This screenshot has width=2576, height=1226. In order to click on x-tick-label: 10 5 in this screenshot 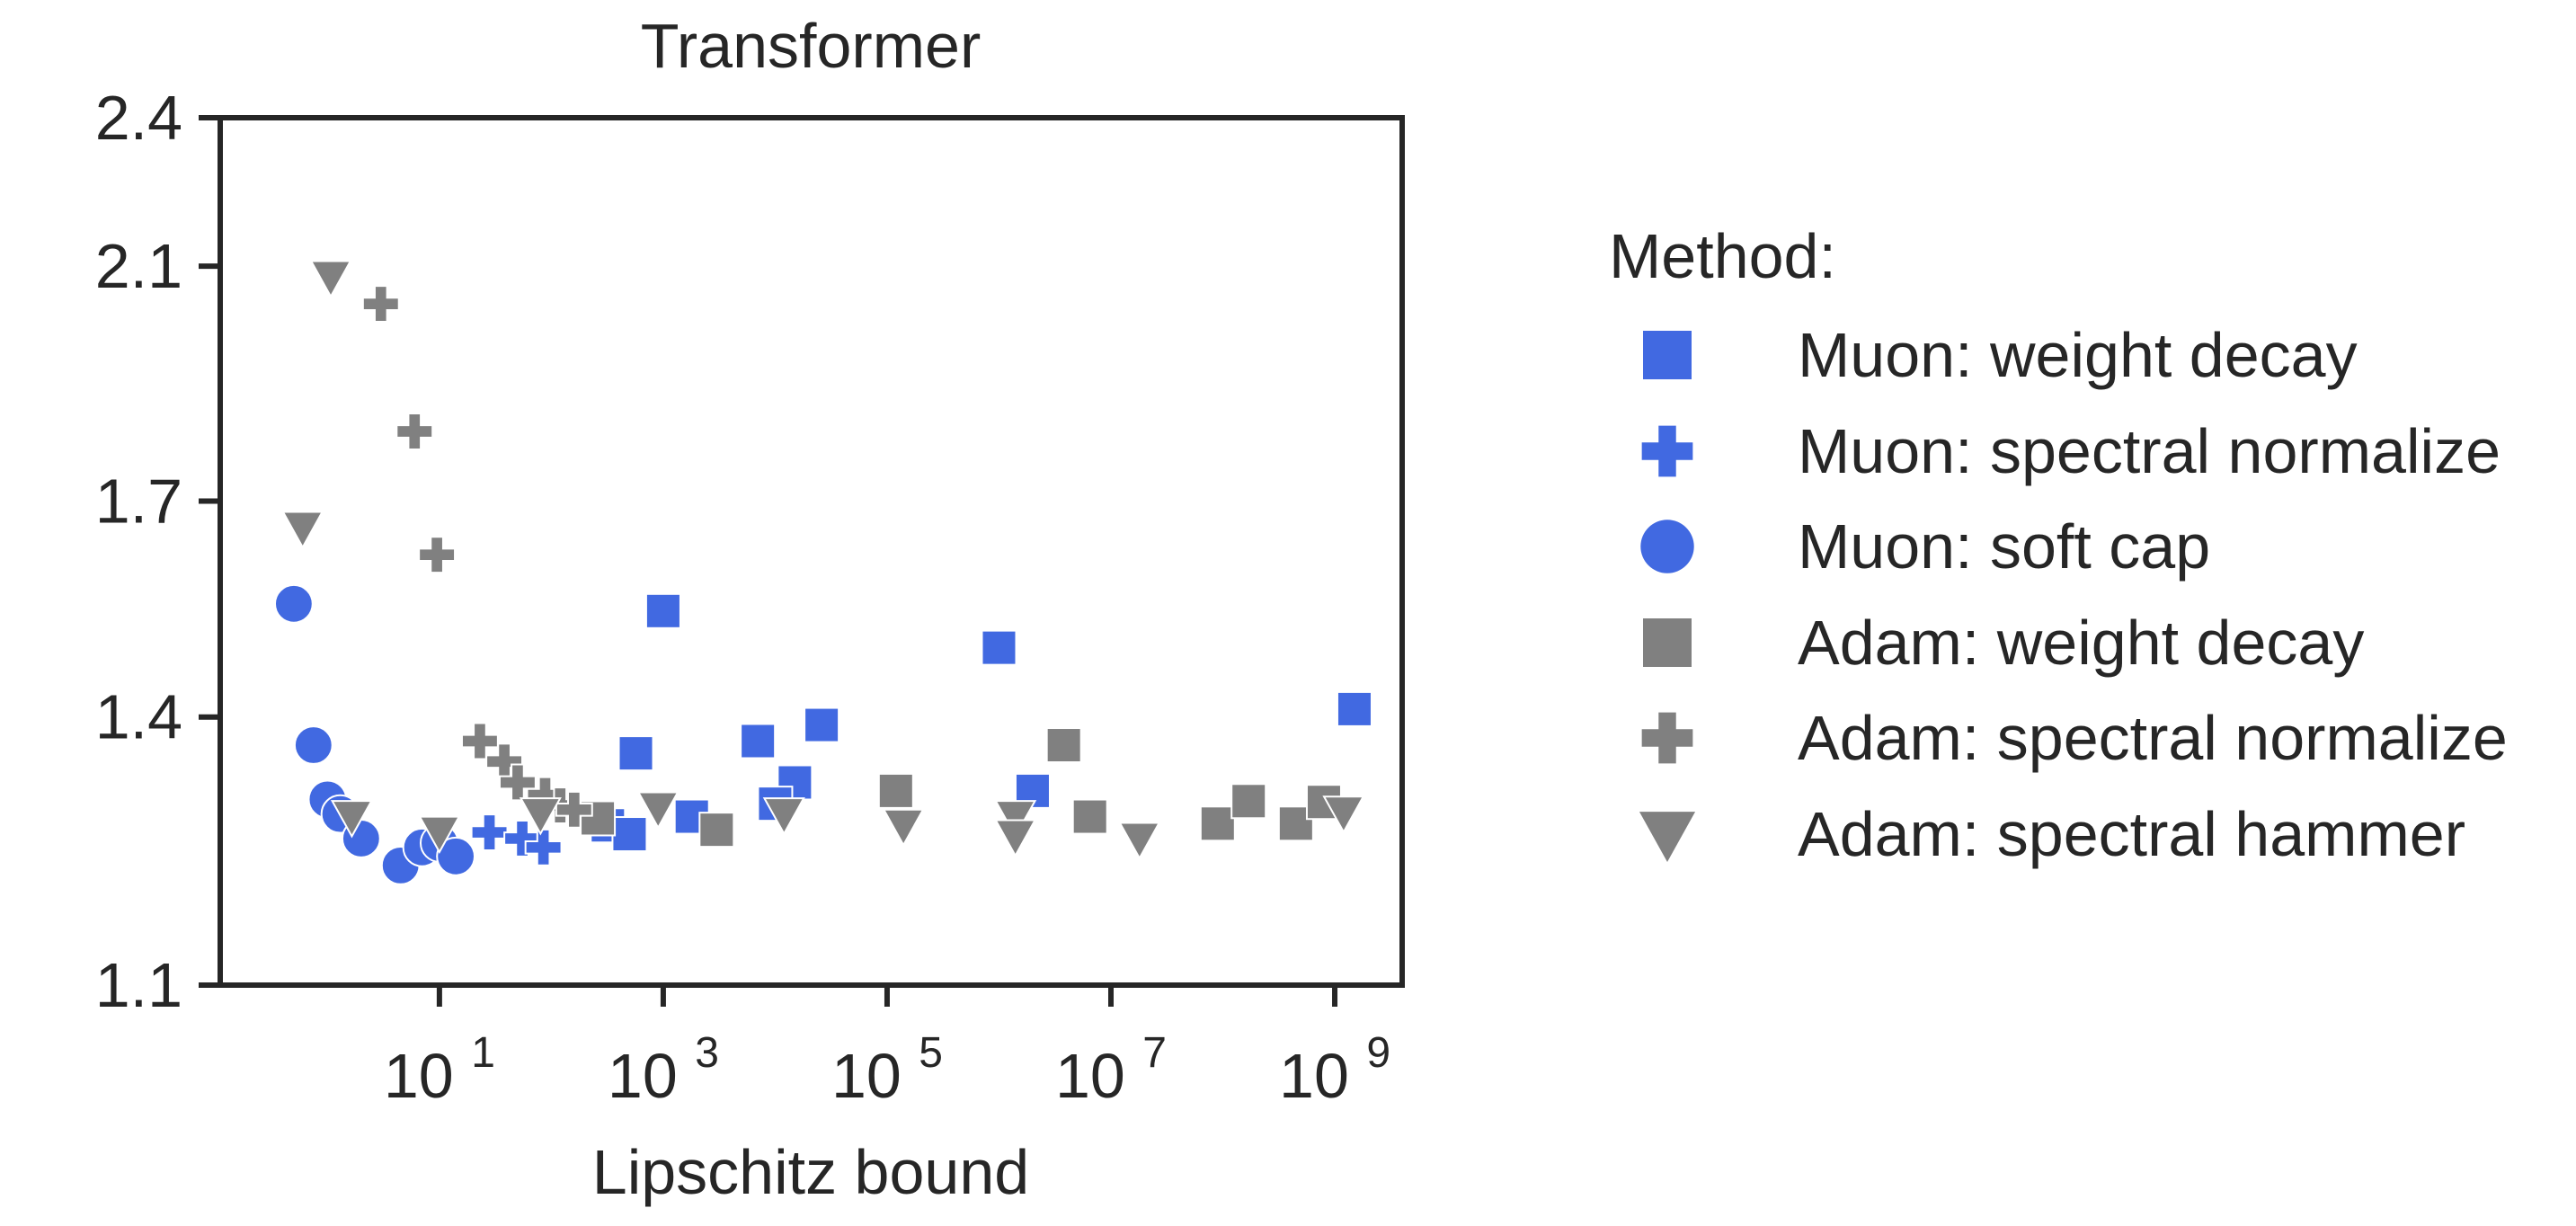, I will do `click(887, 1070)`.